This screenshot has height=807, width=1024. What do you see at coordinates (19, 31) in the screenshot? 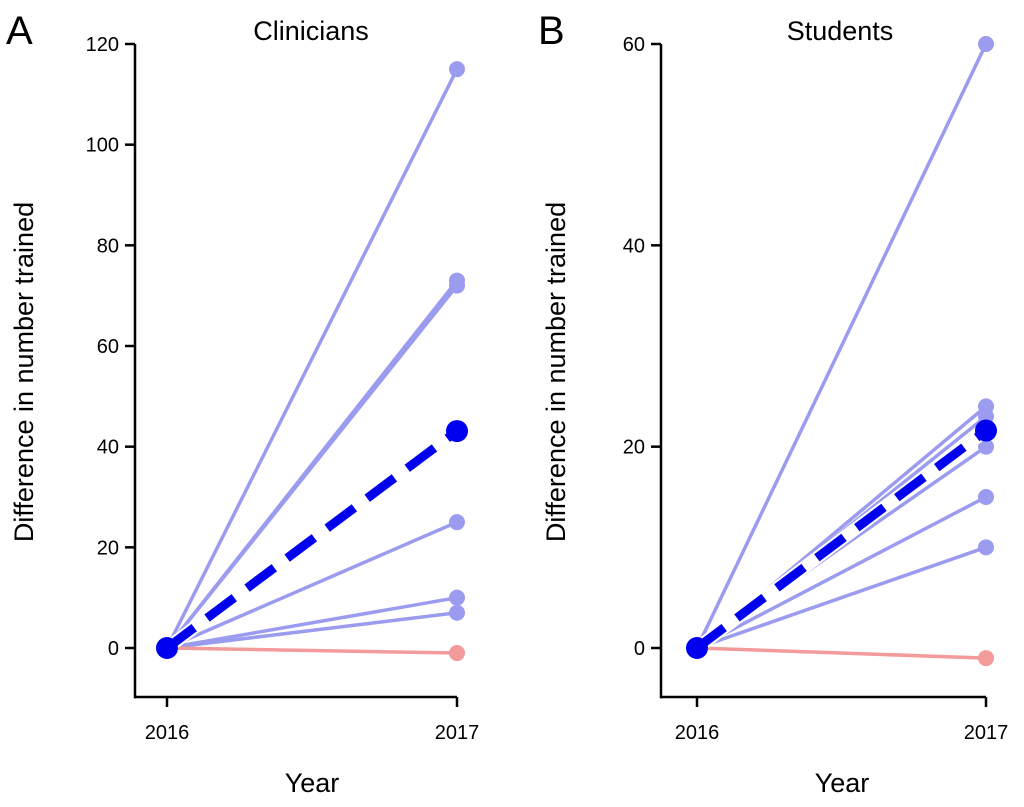
I see `panel-letter-a: A` at bounding box center [19, 31].